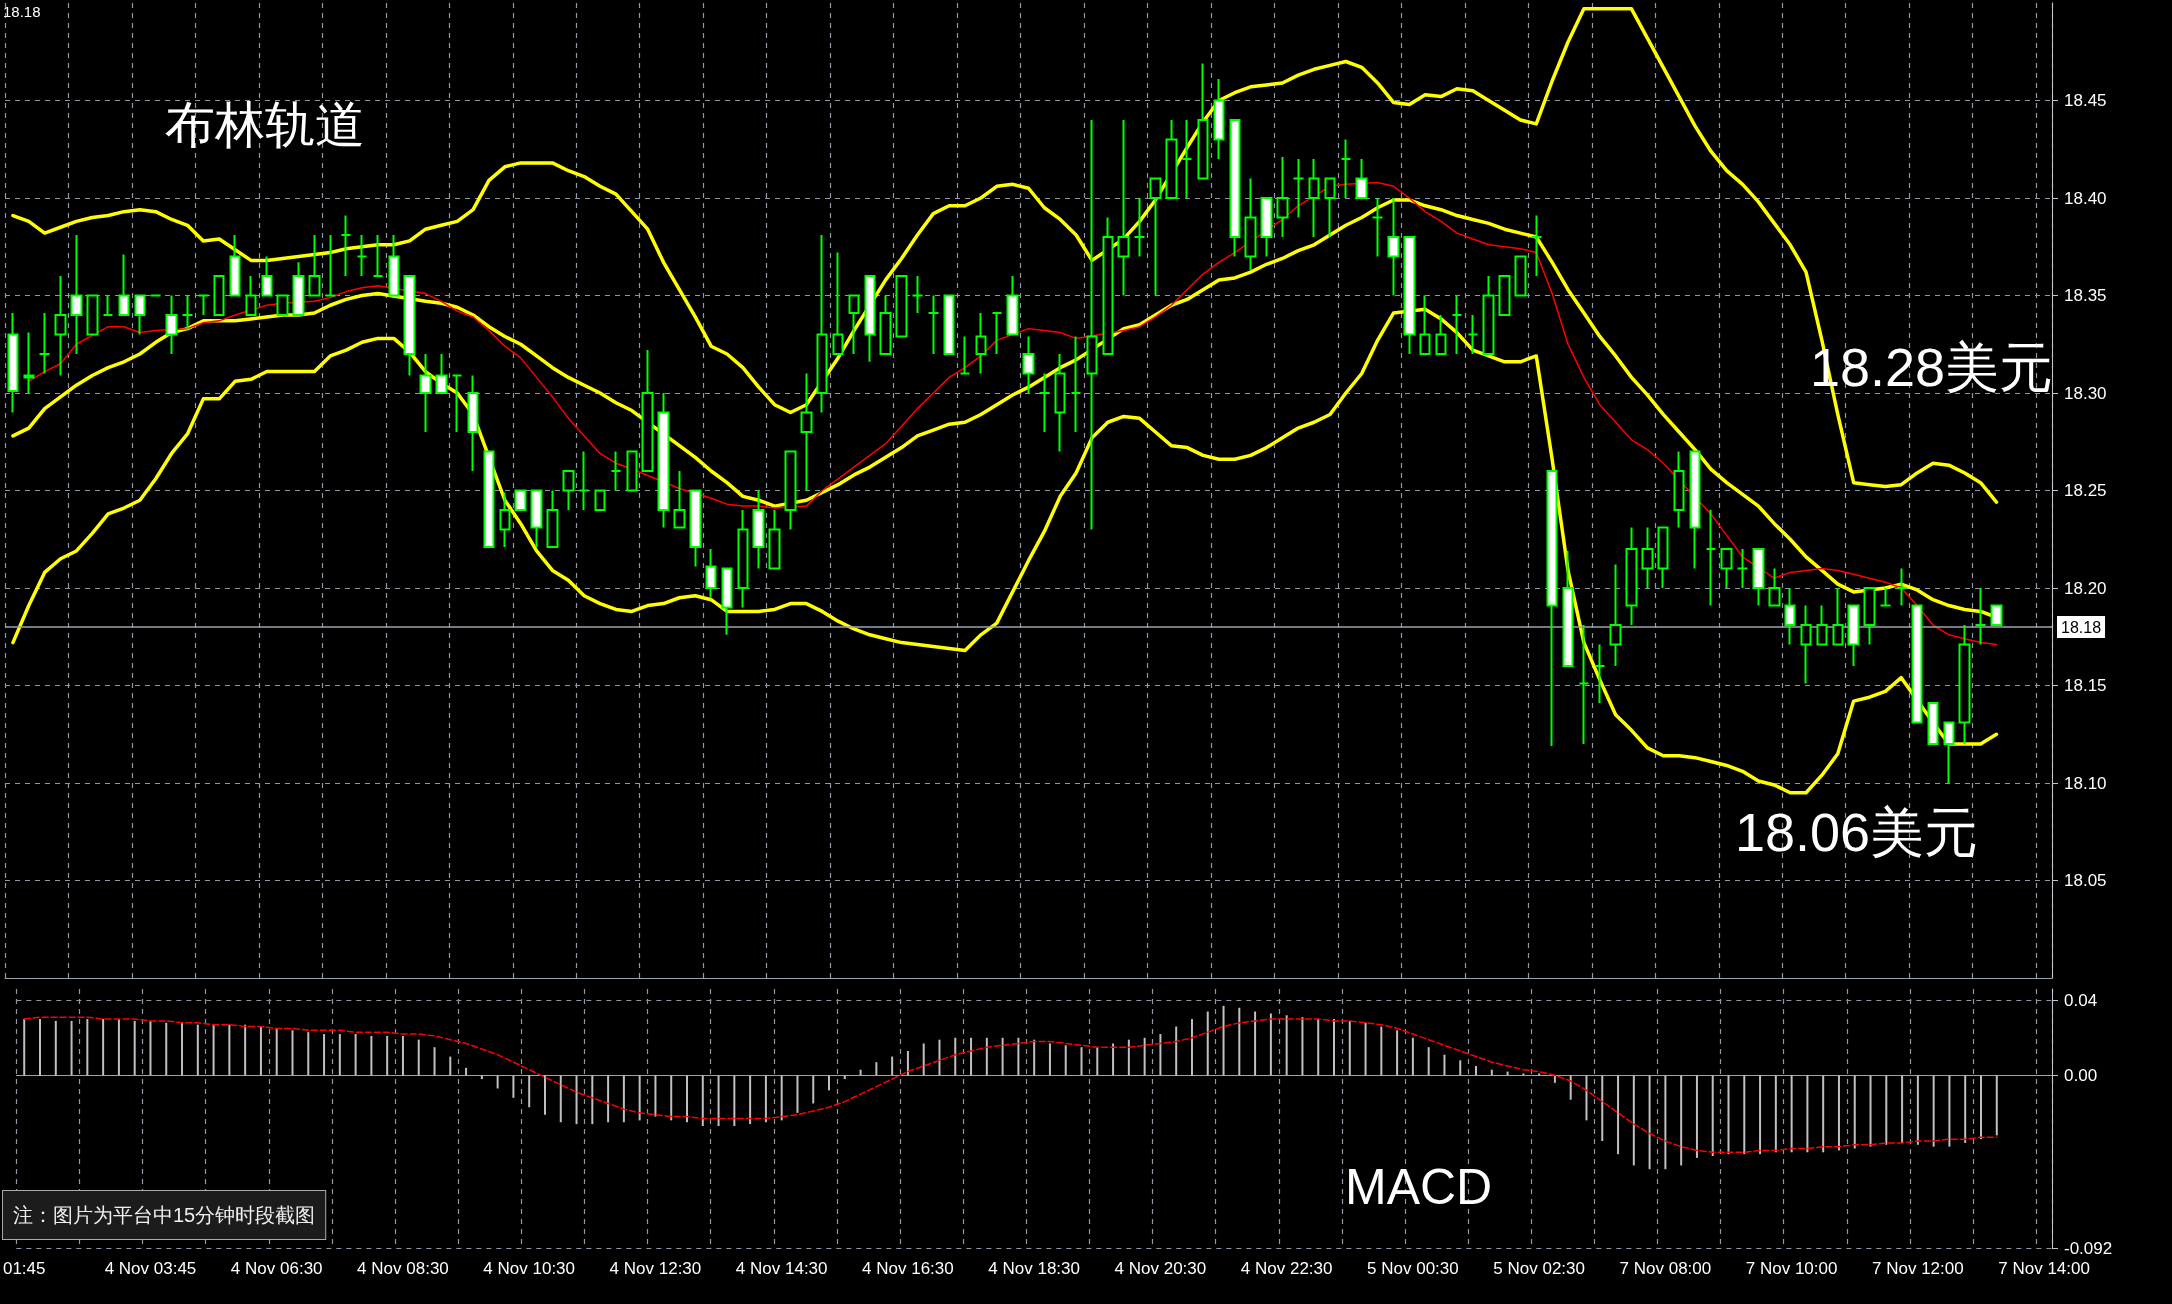  What do you see at coordinates (2085, 198) in the screenshot?
I see `y-tick-label: 18.40` at bounding box center [2085, 198].